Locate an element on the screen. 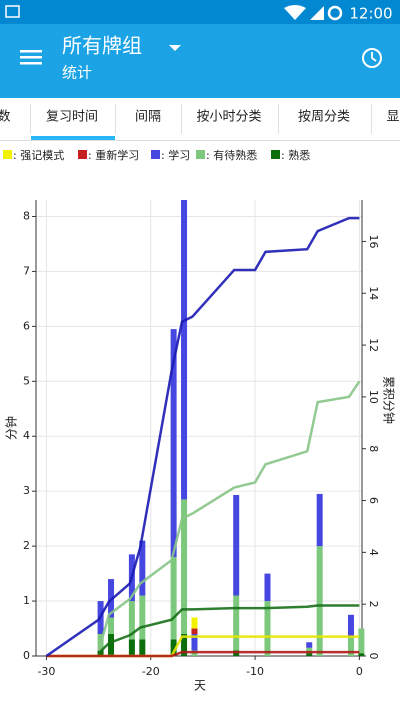 Image resolution: width=400 pixels, height=707 pixels. clock-hands is located at coordinates (374, 57).